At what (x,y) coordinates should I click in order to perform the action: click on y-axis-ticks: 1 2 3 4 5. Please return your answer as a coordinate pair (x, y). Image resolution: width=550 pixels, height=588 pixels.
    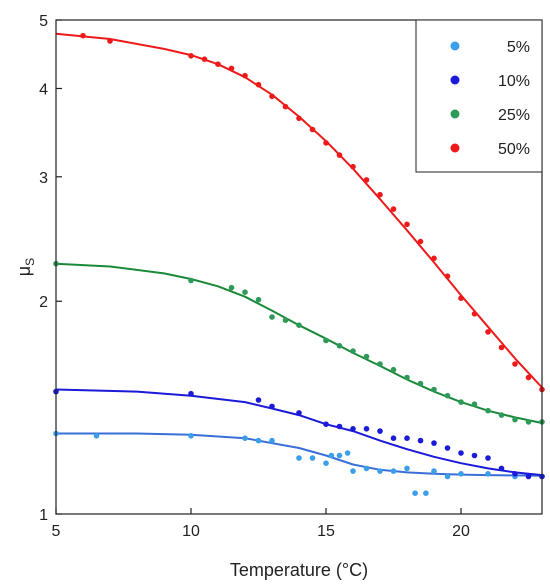
    Looking at the image, I should click on (50, 268).